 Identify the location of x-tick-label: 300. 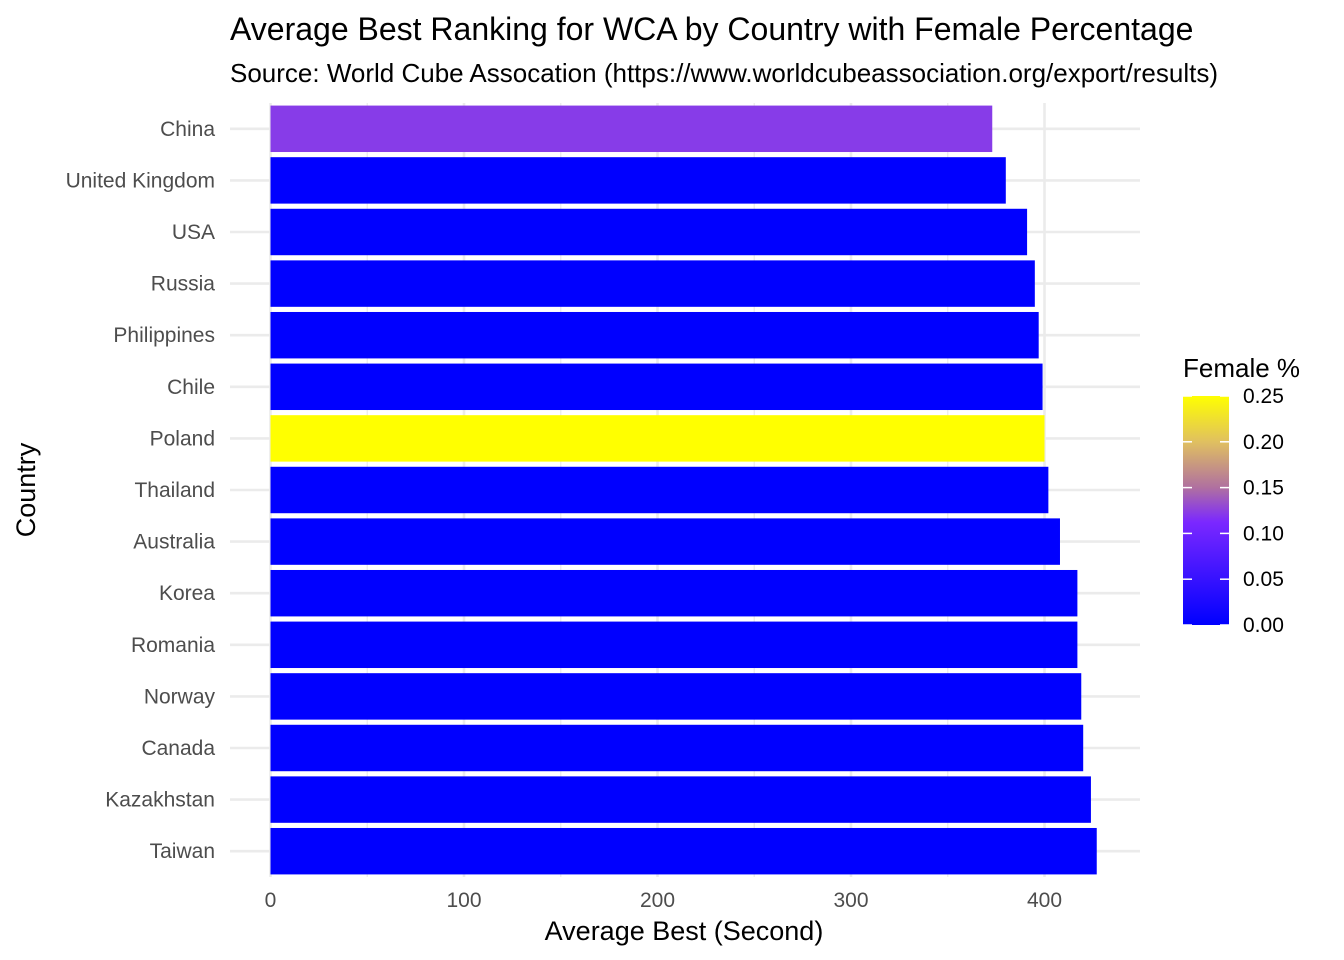
(850, 900).